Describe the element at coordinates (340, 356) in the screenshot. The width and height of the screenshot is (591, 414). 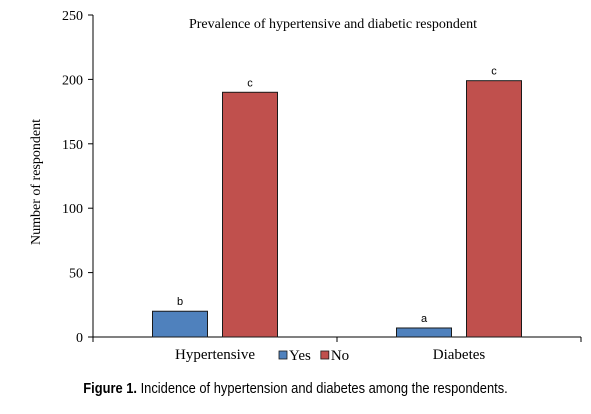
I see `legend-label-no: No` at that location.